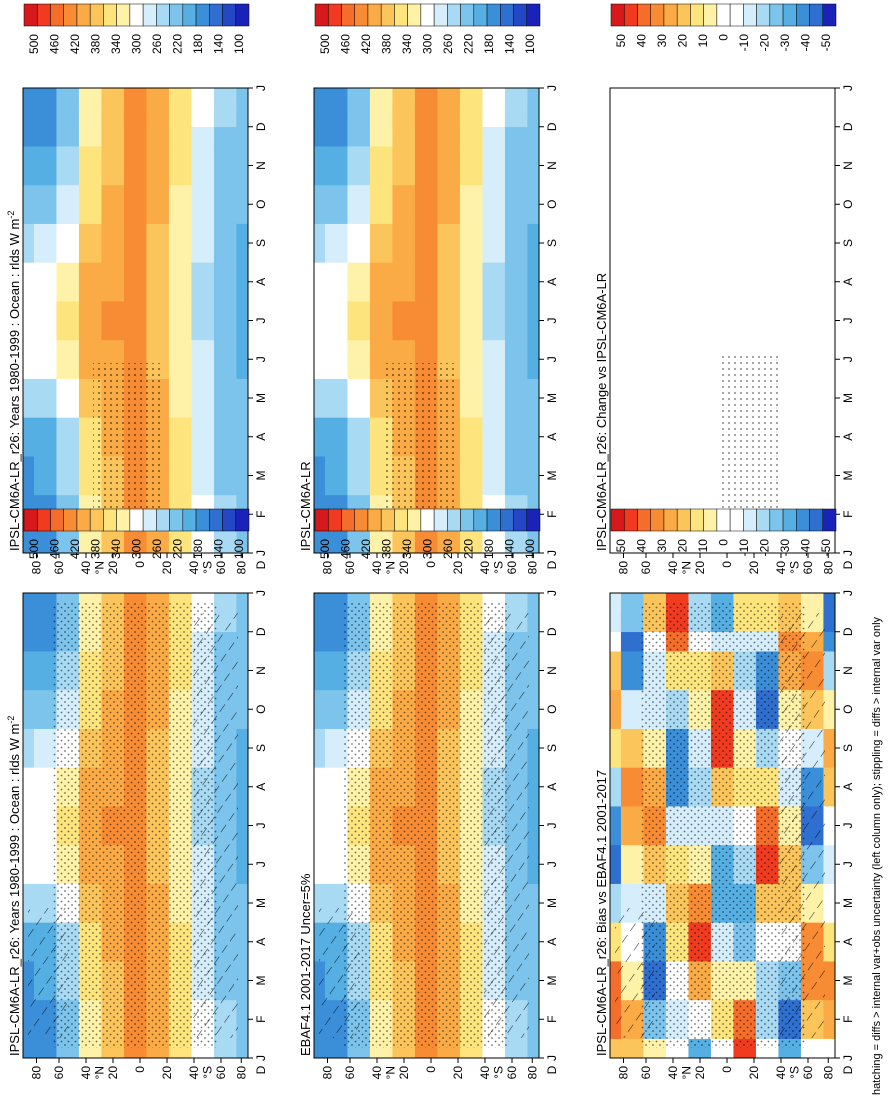 The width and height of the screenshot is (894, 1102). Describe the element at coordinates (428, 44) in the screenshot. I see `colorbar-label: 300` at that location.